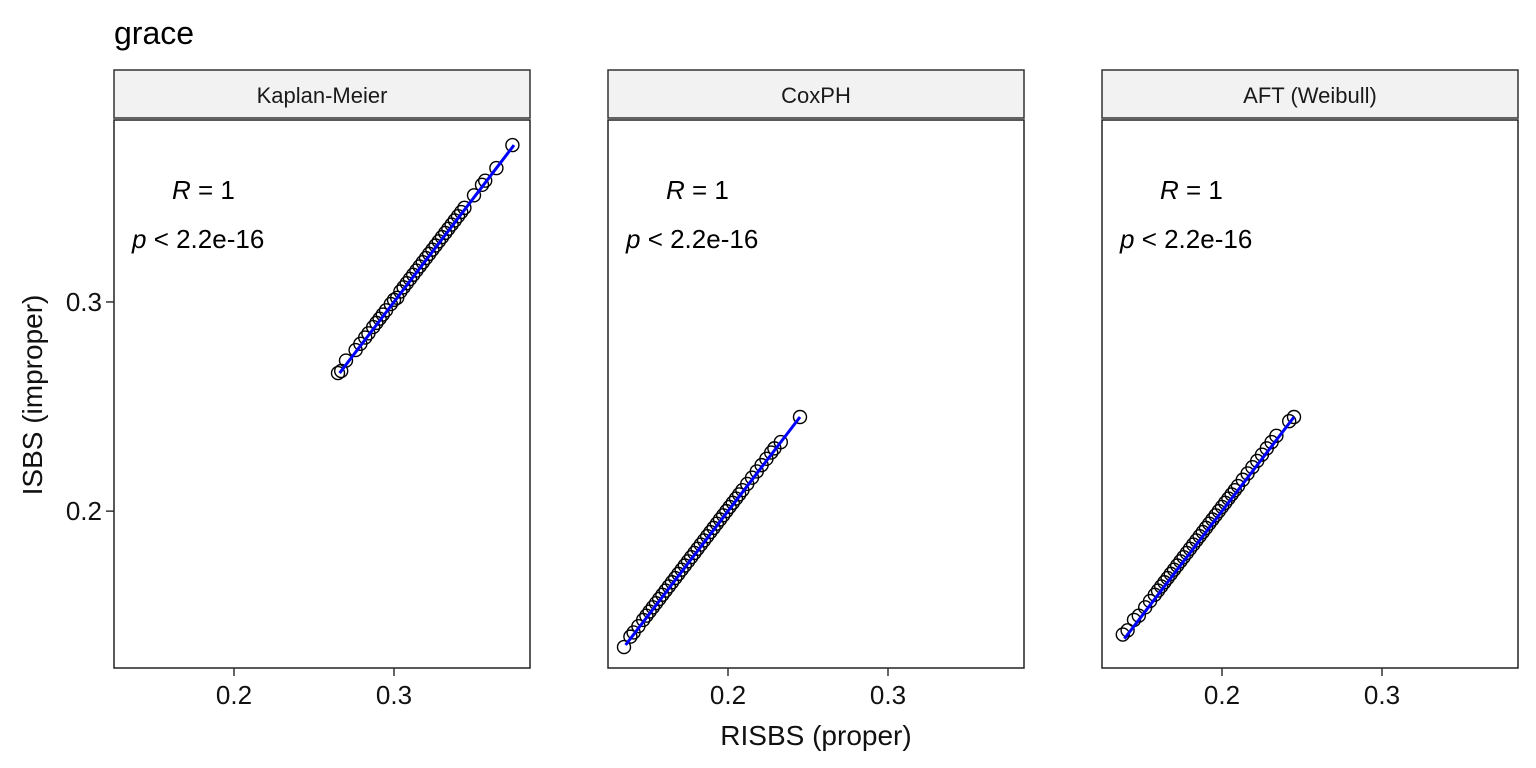 The image size is (1536, 768). What do you see at coordinates (154, 33) in the screenshot?
I see `chart-title: grace` at bounding box center [154, 33].